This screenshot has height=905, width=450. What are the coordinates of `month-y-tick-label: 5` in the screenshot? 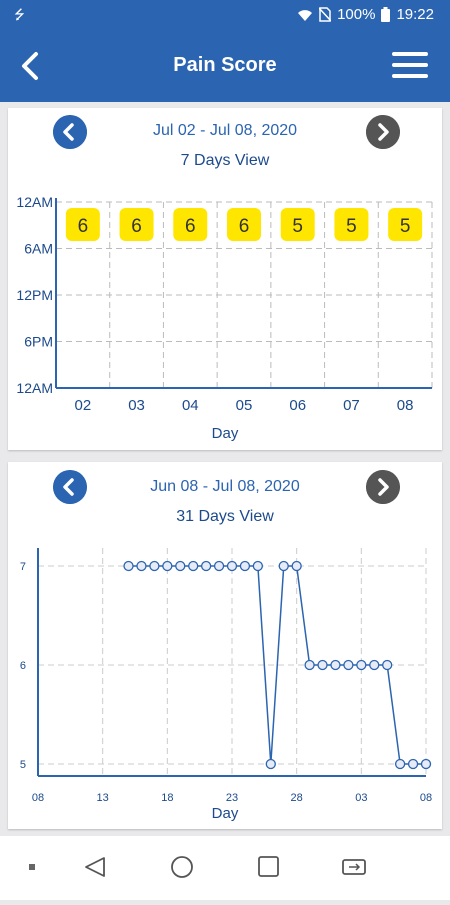 It's located at (23, 765).